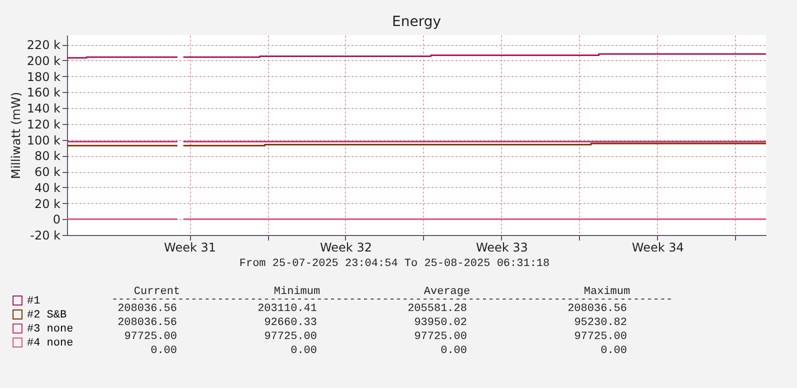  Describe the element at coordinates (47, 316) in the screenshot. I see `legend-label: #2 S&B` at that location.